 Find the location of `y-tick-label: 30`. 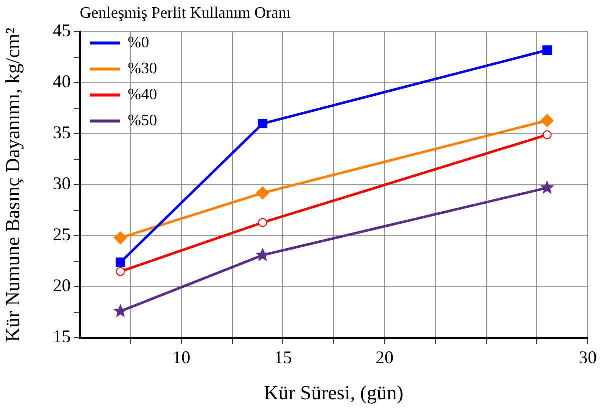

y-tick-label: 30 is located at coordinates (62, 184).